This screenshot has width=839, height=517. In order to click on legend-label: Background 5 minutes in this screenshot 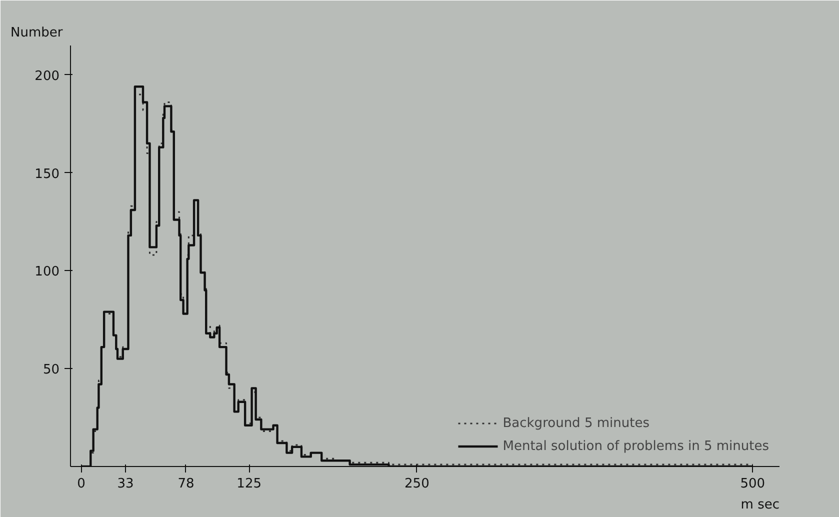, I will do `click(576, 423)`.